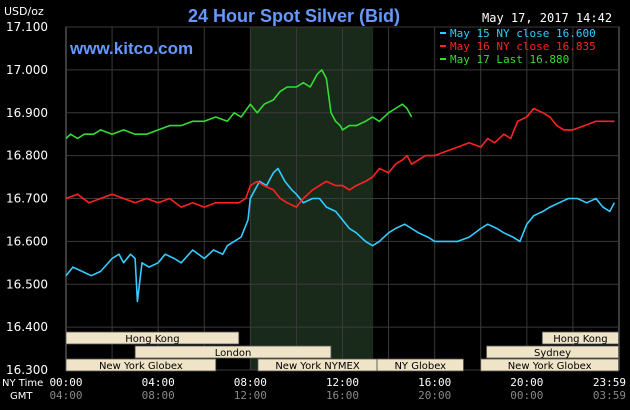  Describe the element at coordinates (434, 382) in the screenshot. I see `x-tick-label: 16:00` at that location.